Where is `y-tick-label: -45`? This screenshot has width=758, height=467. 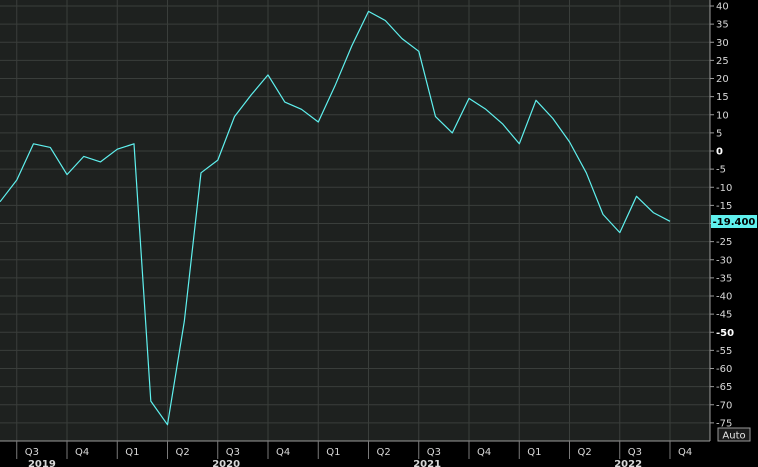
y-tick-label: -45 is located at coordinates (724, 315).